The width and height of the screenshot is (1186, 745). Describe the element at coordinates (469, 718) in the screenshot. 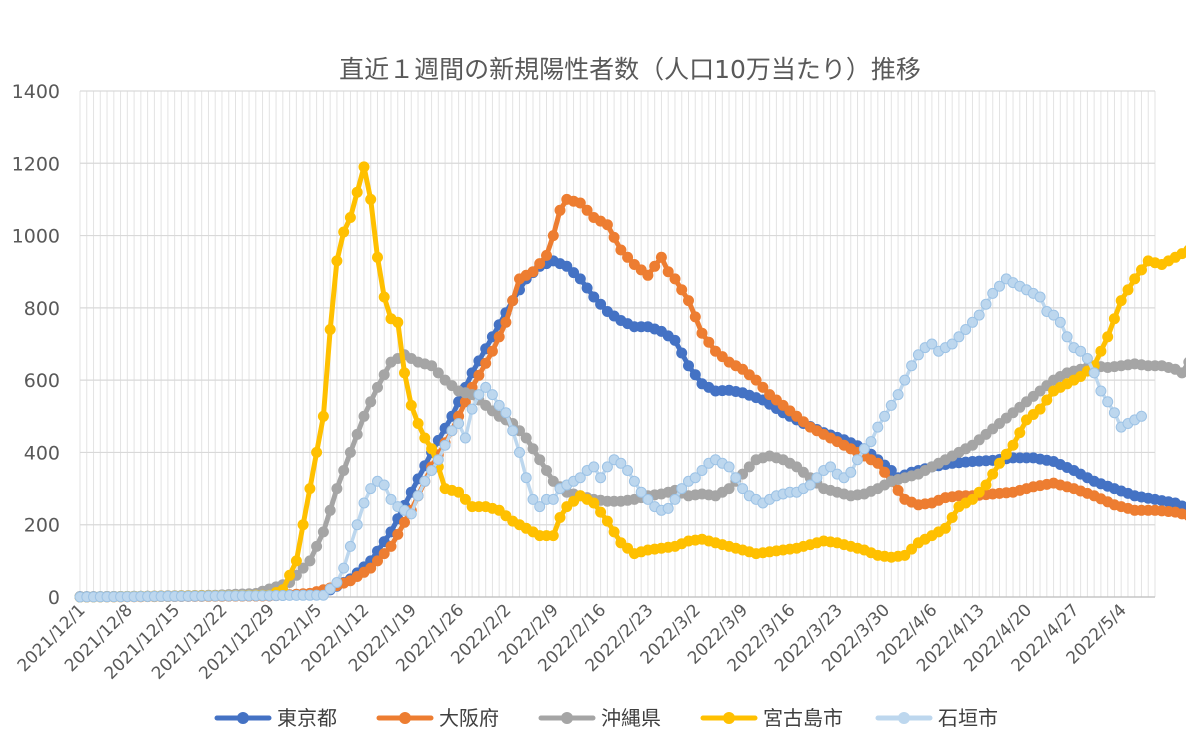

I see `legend-label: 大阪府` at that location.